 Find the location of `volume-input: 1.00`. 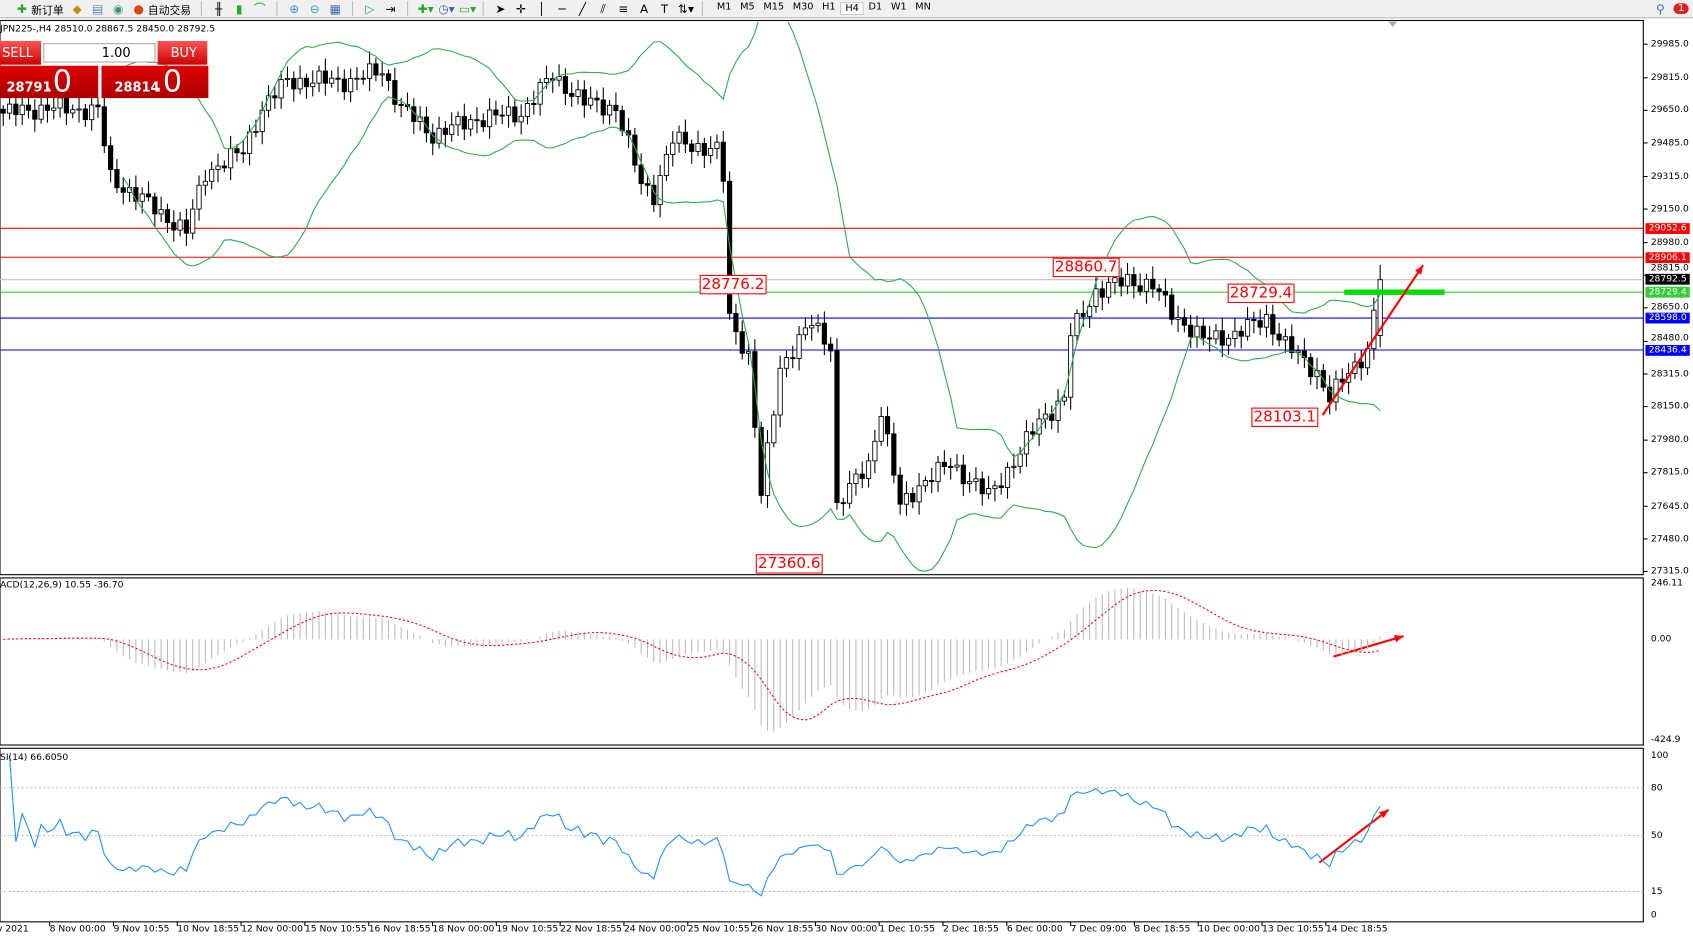

volume-input: 1.00 is located at coordinates (99, 53).